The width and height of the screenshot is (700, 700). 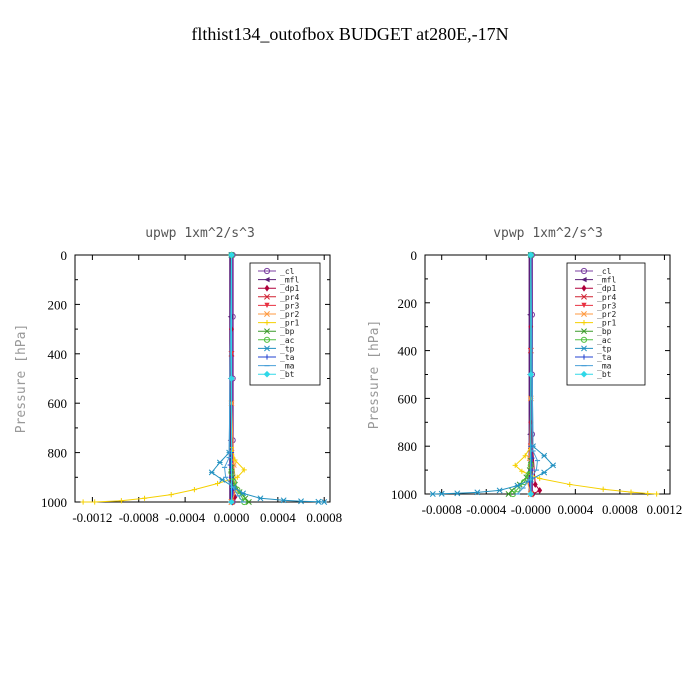 I want to click on x-tick-label: -0.0008, so click(x=139, y=517).